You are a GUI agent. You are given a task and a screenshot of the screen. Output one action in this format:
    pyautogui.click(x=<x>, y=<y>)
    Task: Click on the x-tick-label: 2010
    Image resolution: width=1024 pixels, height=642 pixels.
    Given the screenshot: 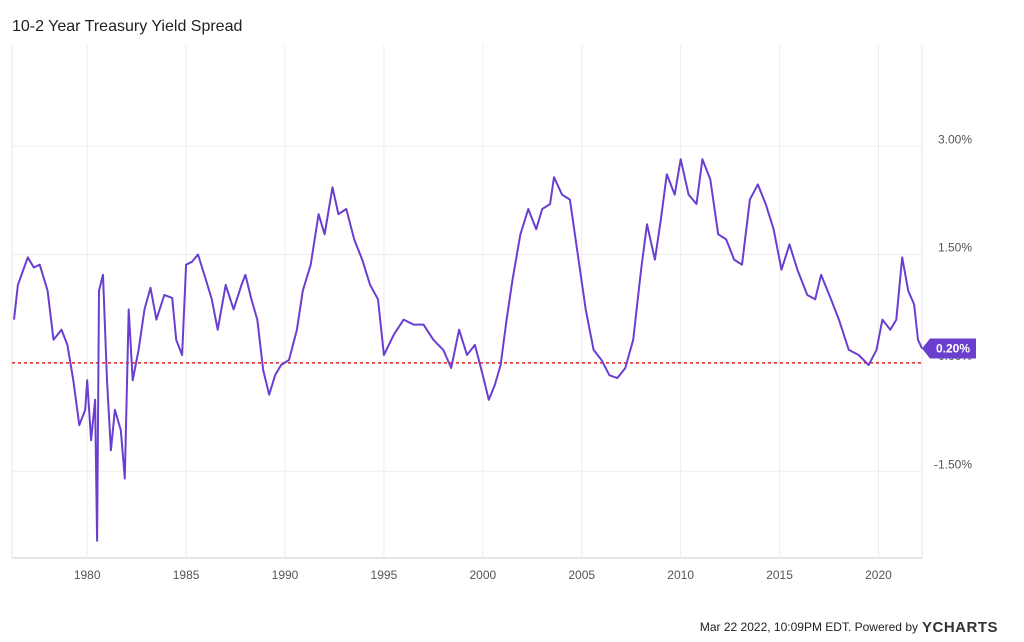 What is the action you would take?
    pyautogui.click(x=680, y=575)
    